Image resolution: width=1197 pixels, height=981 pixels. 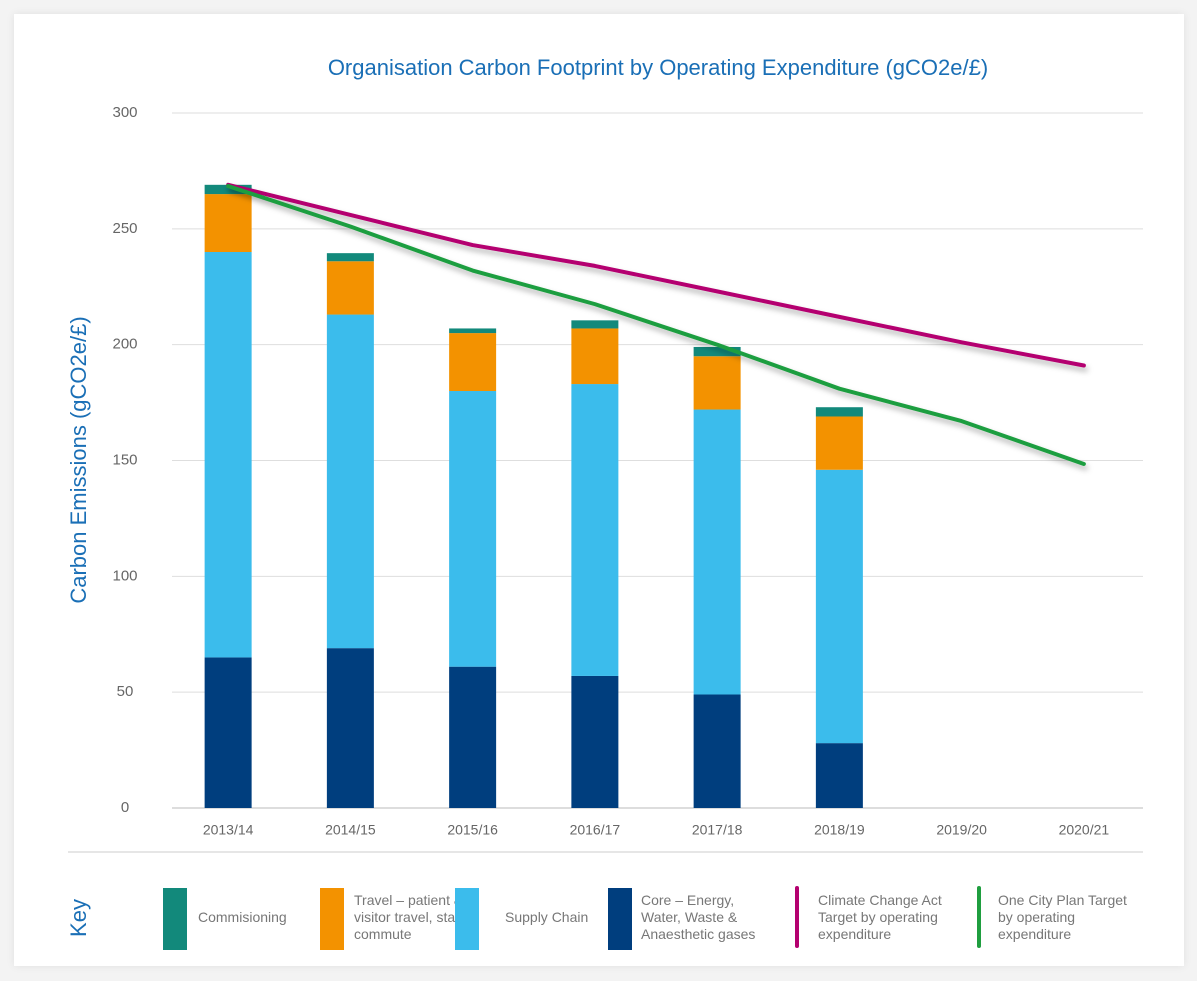 What do you see at coordinates (124, 459) in the screenshot?
I see `y-tick-label: 150` at bounding box center [124, 459].